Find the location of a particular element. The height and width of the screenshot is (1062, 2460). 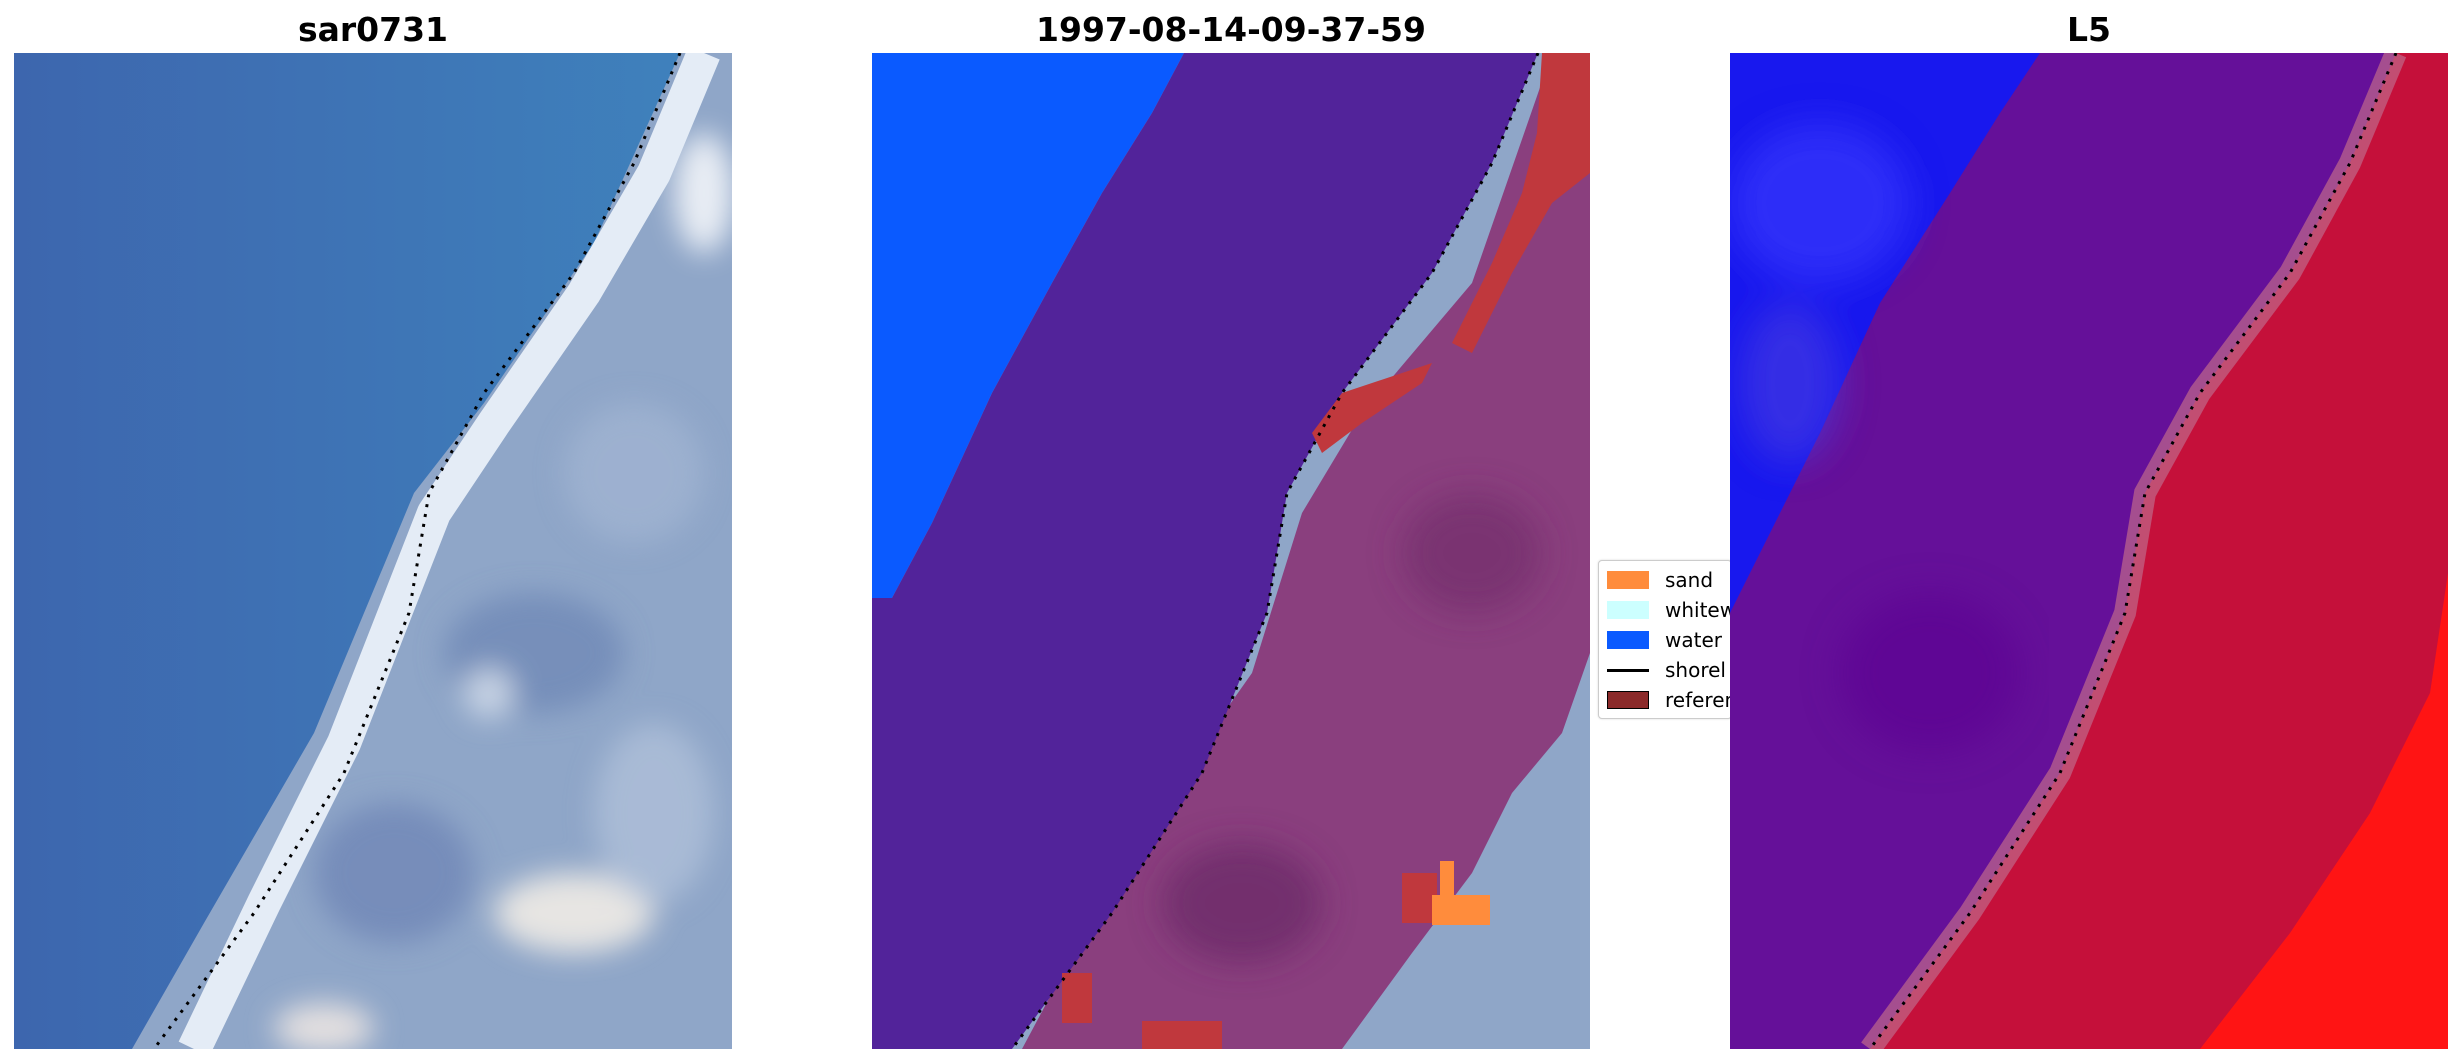

legend-label: sand is located at coordinates (1689, 580).